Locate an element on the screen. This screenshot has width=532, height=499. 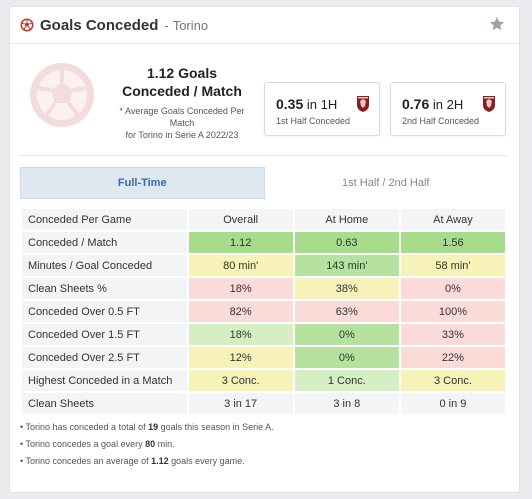
table-row: Clean Sheets 3 in 17 3 in 8 0 in 9 is located at coordinates (263, 403).